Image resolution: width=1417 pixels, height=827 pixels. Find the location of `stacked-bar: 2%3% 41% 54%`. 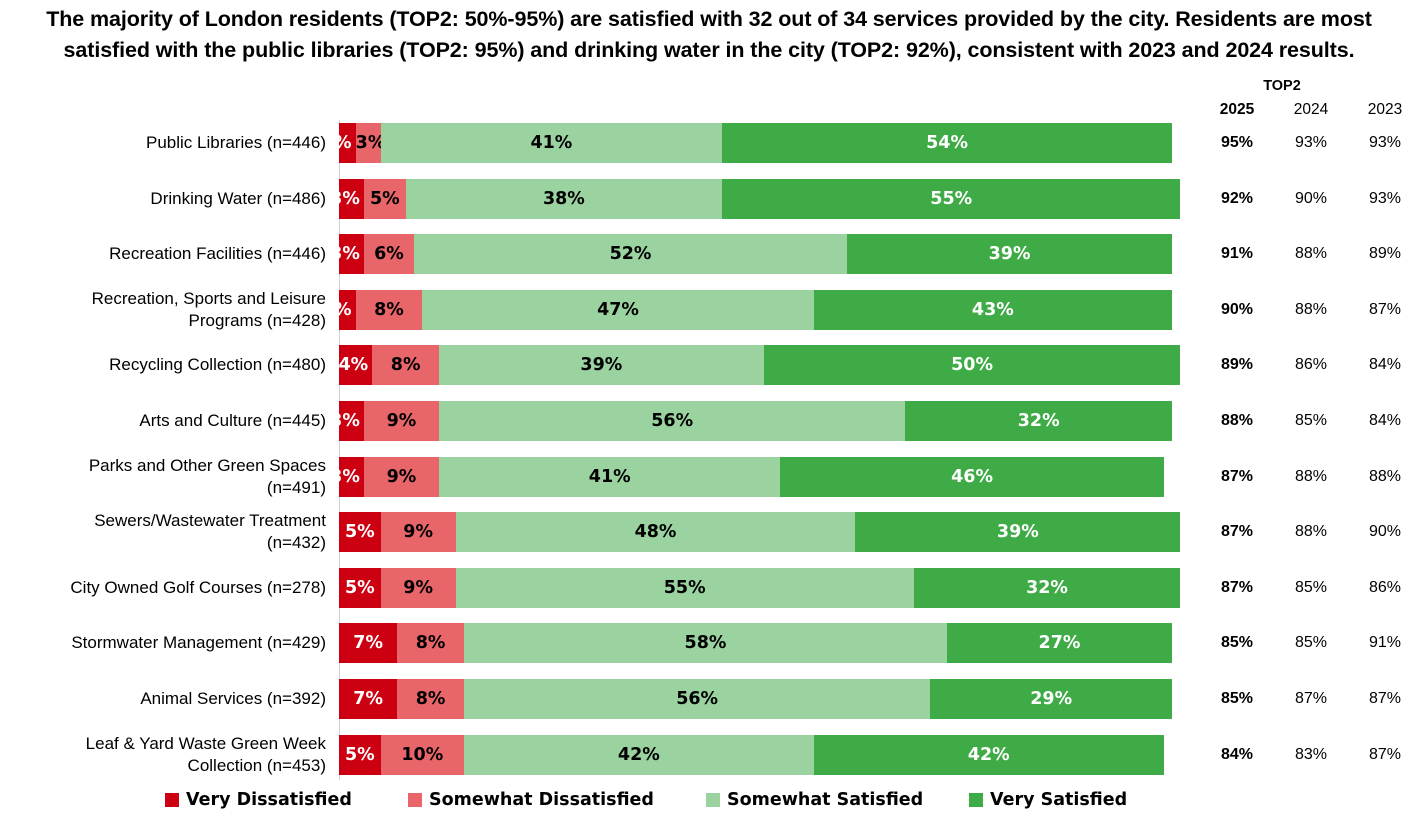

stacked-bar: 2%3% 41% 54% is located at coordinates (755, 143).